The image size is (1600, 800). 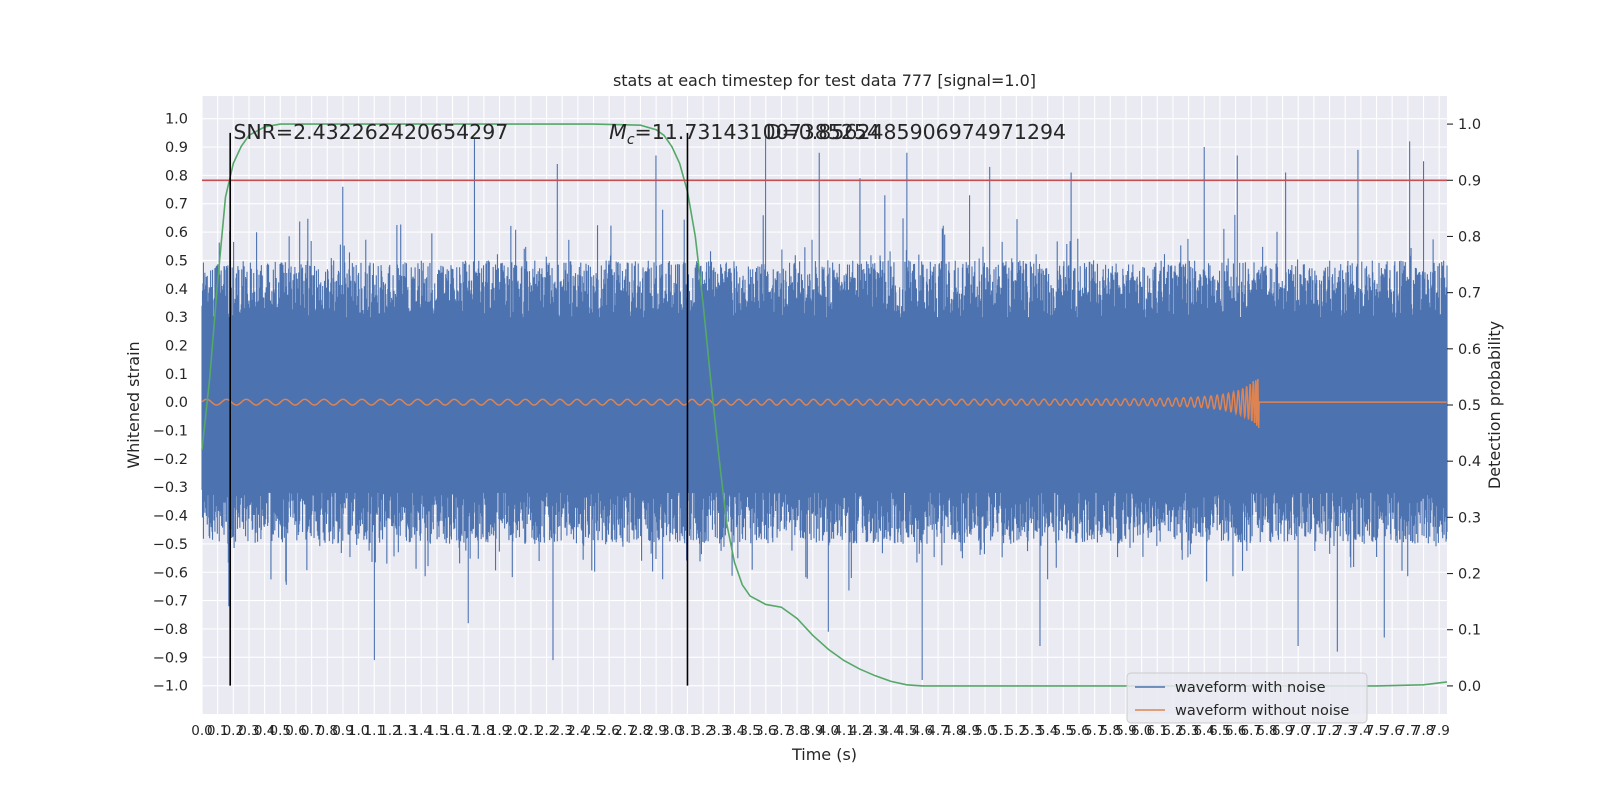 What do you see at coordinates (1078, 731) in the screenshot?
I see `x-tick-label: 5.6` at bounding box center [1078, 731].